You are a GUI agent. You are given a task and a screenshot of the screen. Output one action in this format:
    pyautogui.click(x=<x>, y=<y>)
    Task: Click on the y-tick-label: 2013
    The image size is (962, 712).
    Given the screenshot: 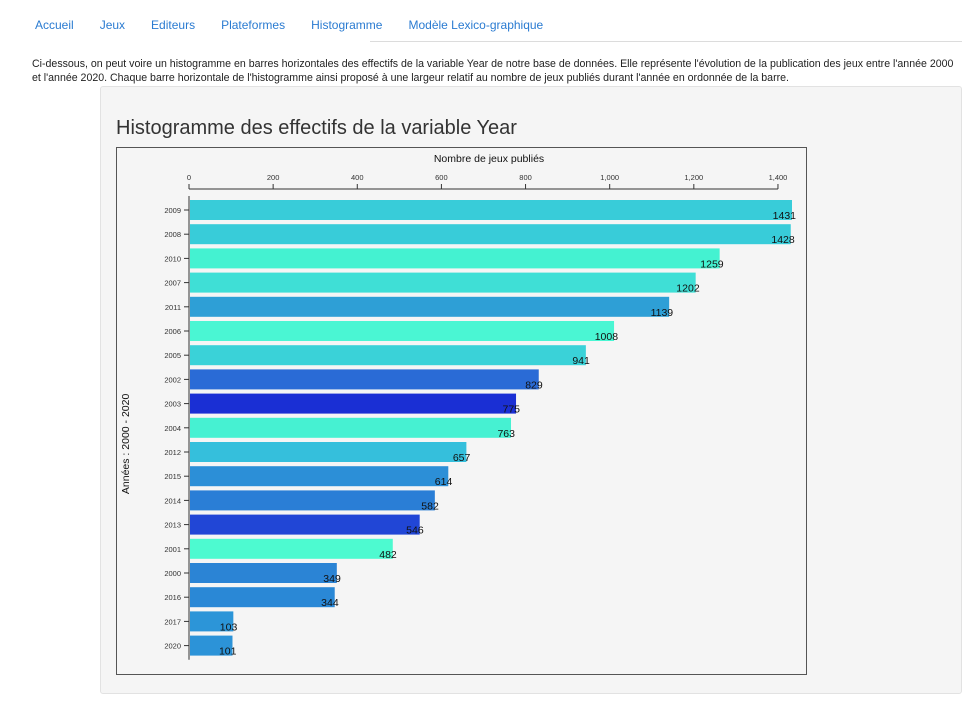 What is the action you would take?
    pyautogui.click(x=172, y=525)
    